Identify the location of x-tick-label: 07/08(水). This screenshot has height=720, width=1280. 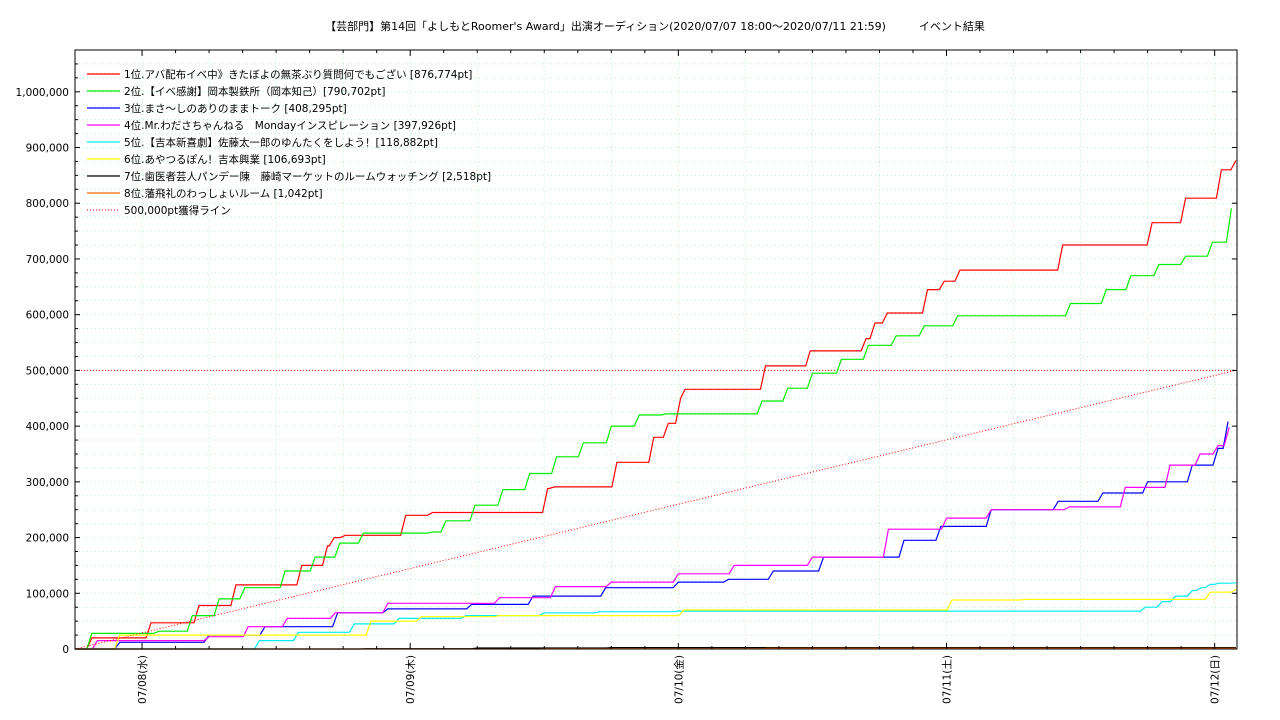
(143, 679).